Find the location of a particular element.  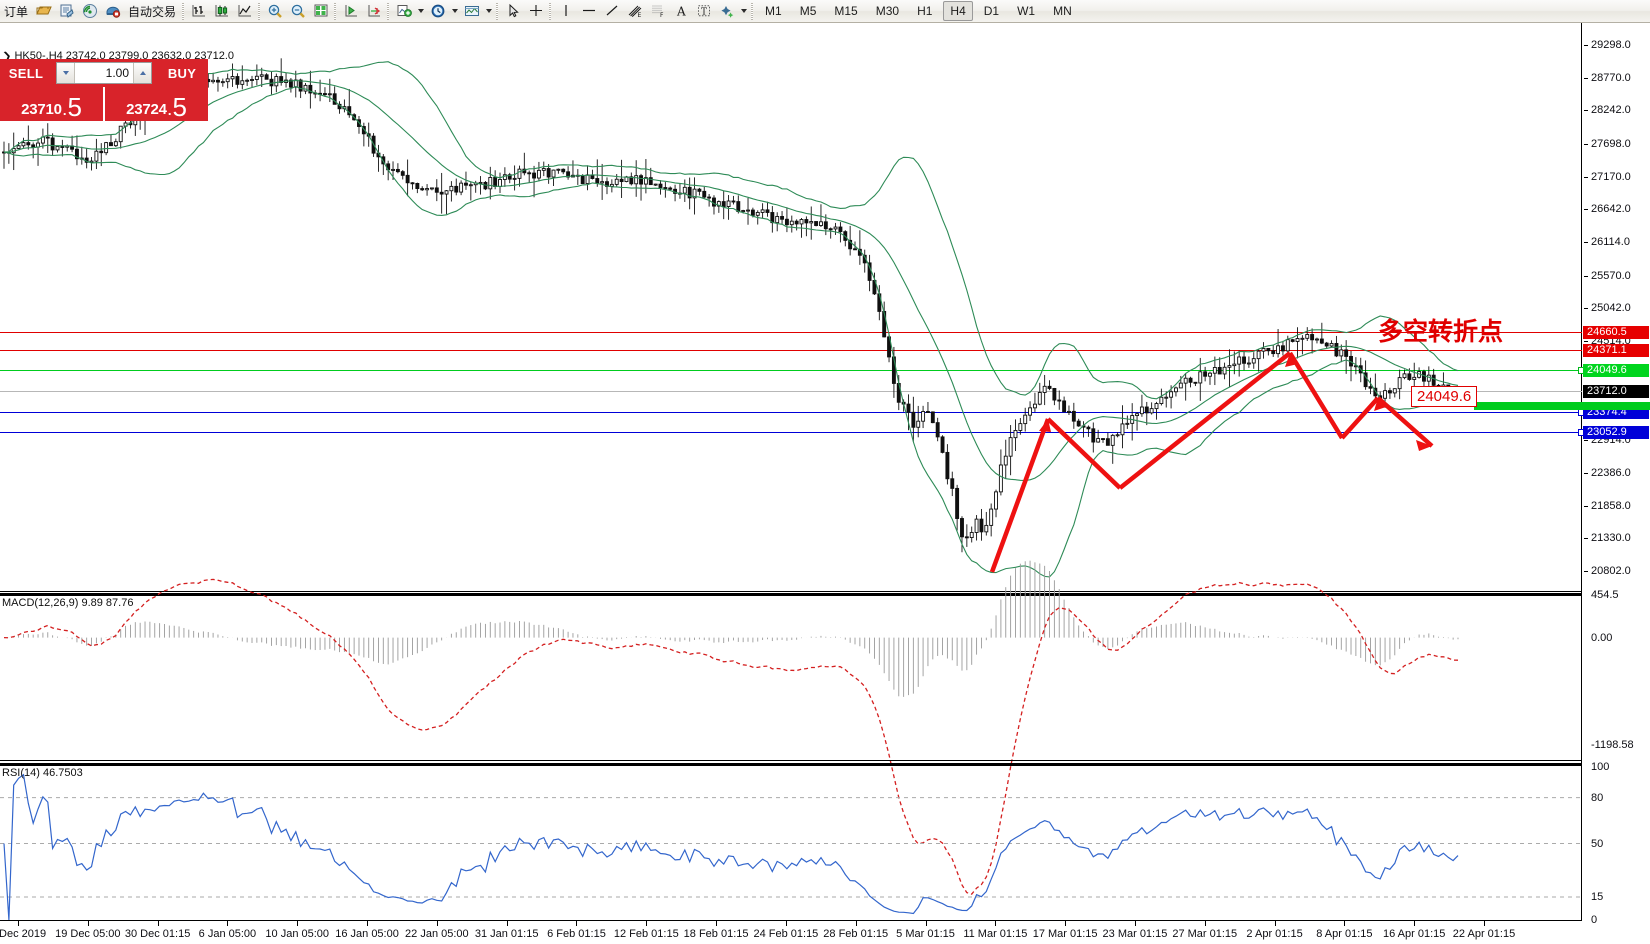

time-axis-line is located at coordinates (791, 920).